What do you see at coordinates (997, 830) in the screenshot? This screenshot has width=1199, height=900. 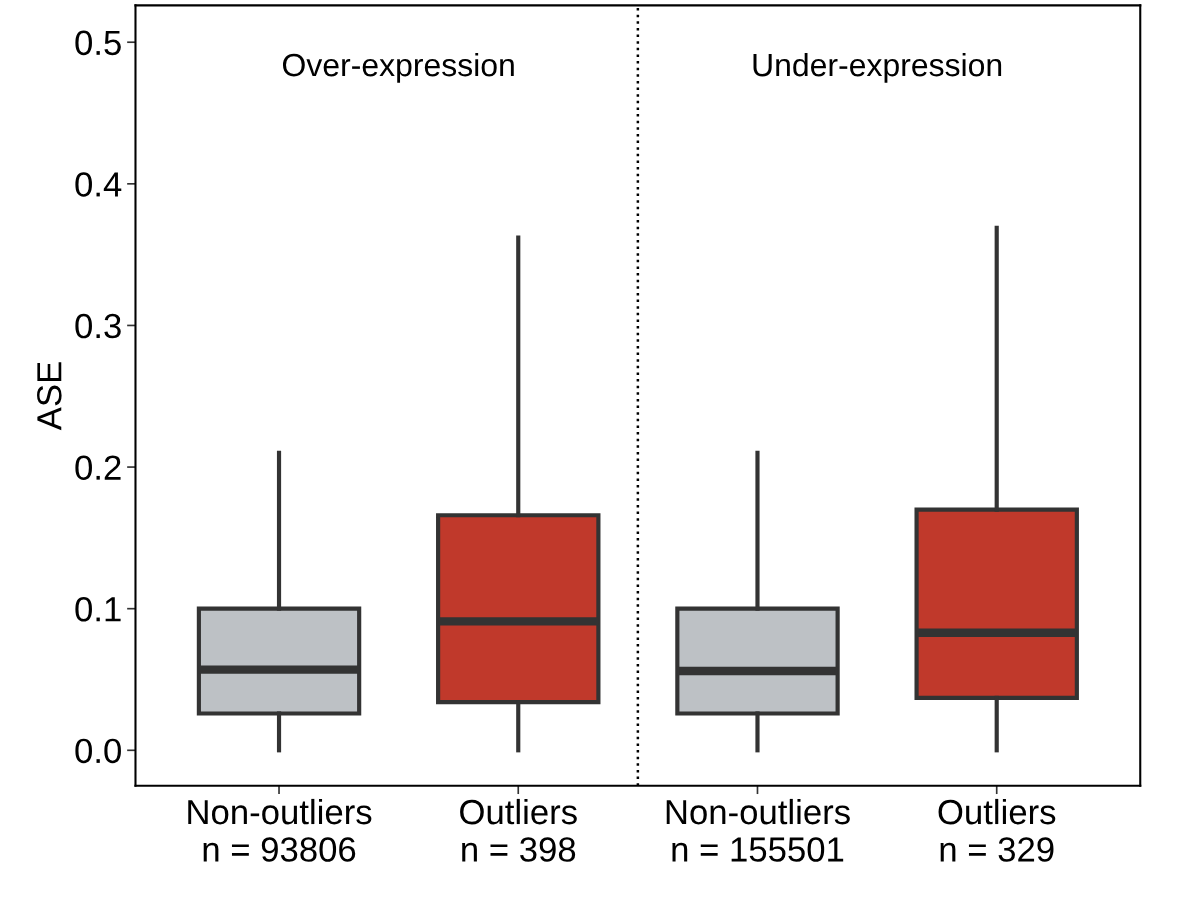 I see `x-tick-label: Outliers n = 329` at bounding box center [997, 830].